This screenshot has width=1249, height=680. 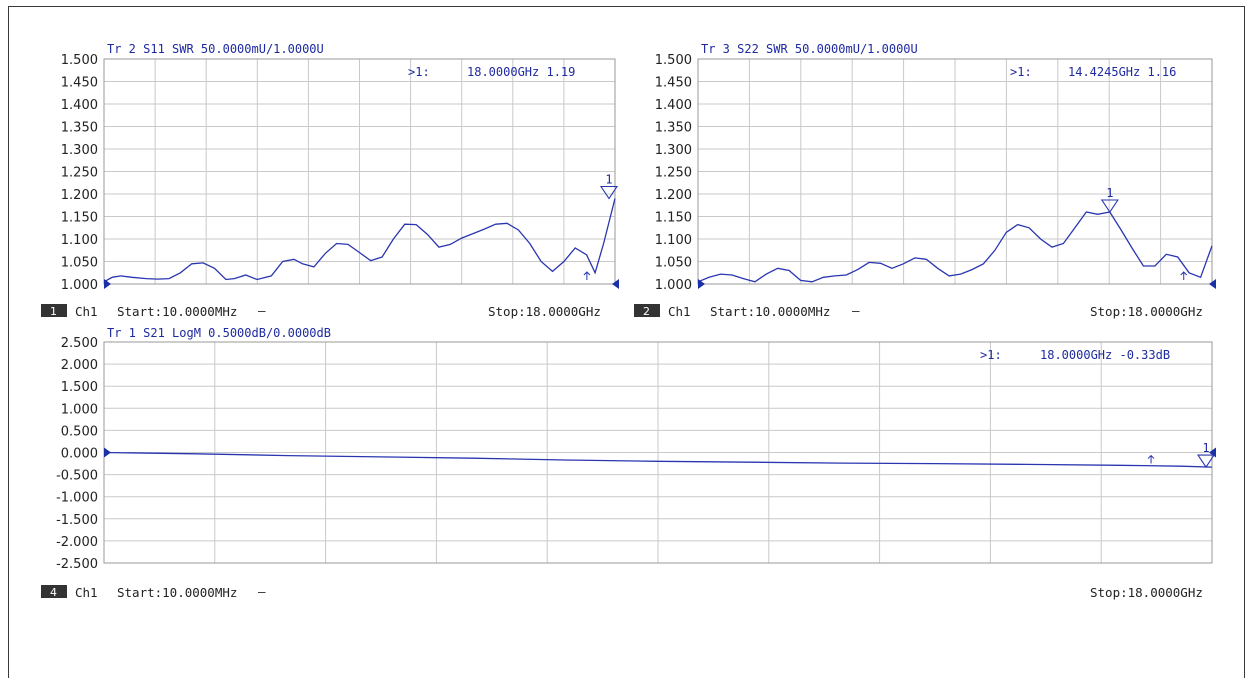 What do you see at coordinates (77, 476) in the screenshot?
I see `y-tick-label: -0.500` at bounding box center [77, 476].